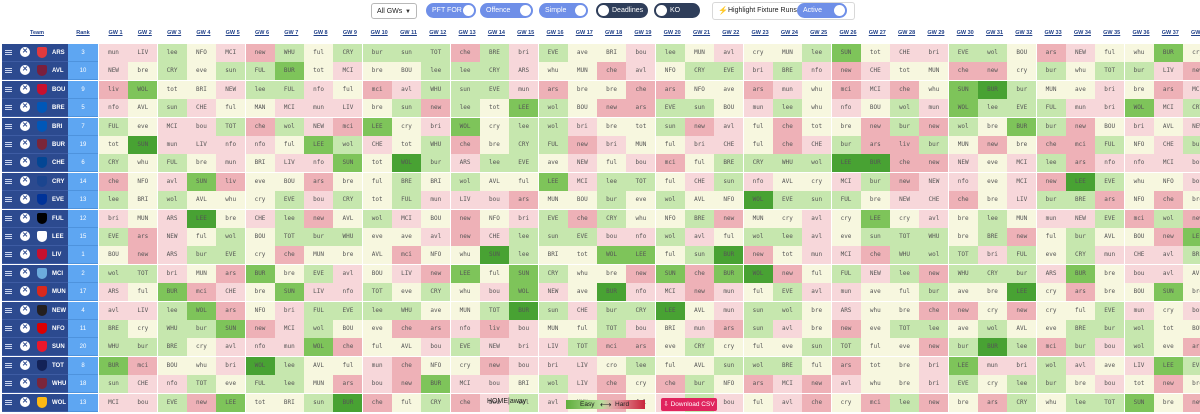 The width and height of the screenshot is (1200, 414). What do you see at coordinates (553, 200) in the screenshot?
I see `fixture-cell: MUN` at bounding box center [553, 200].